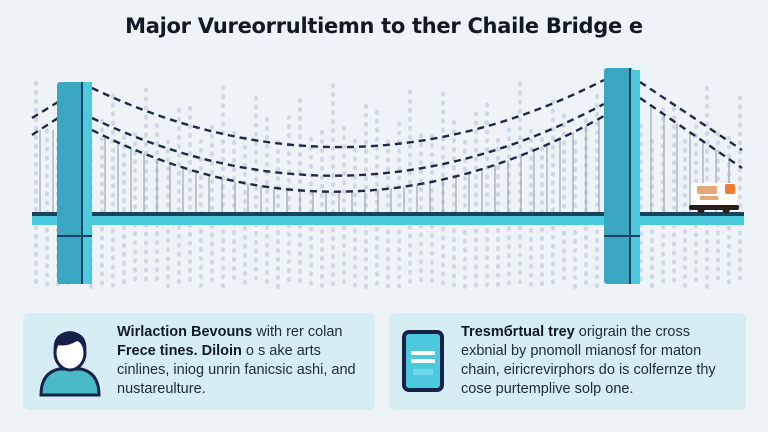  Describe the element at coordinates (74, 183) in the screenshot. I see `left-tower` at that location.